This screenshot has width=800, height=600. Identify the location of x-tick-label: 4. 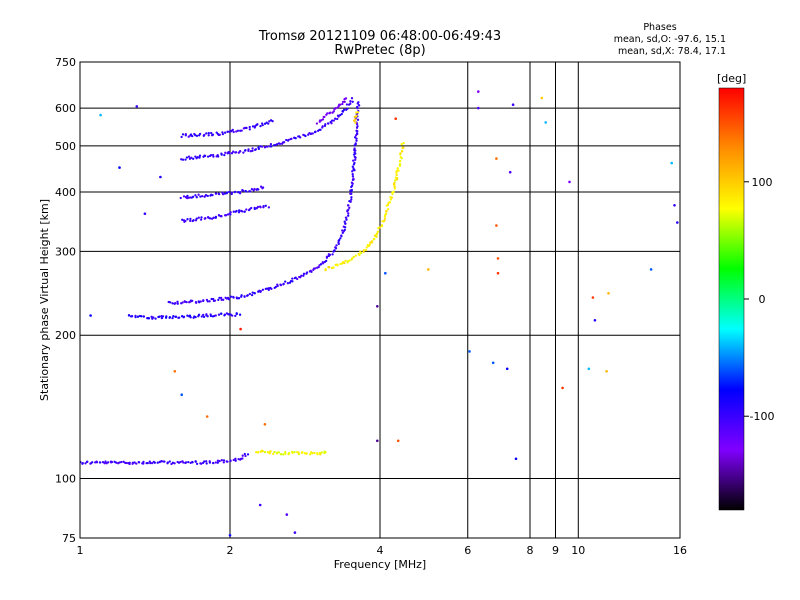
(380, 550).